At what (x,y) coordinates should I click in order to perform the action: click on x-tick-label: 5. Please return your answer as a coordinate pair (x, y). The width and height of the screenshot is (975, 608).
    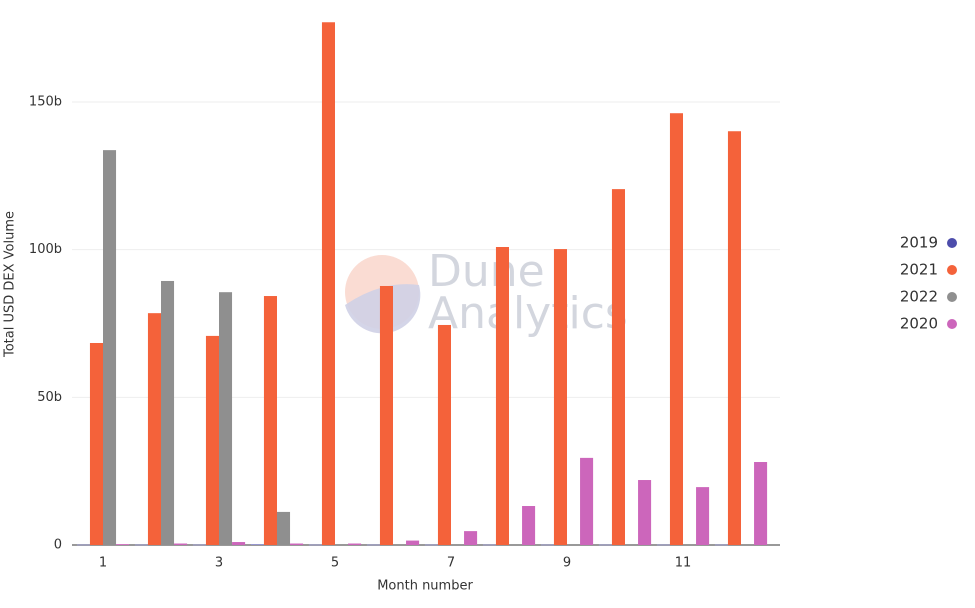
    Looking at the image, I should click on (335, 563).